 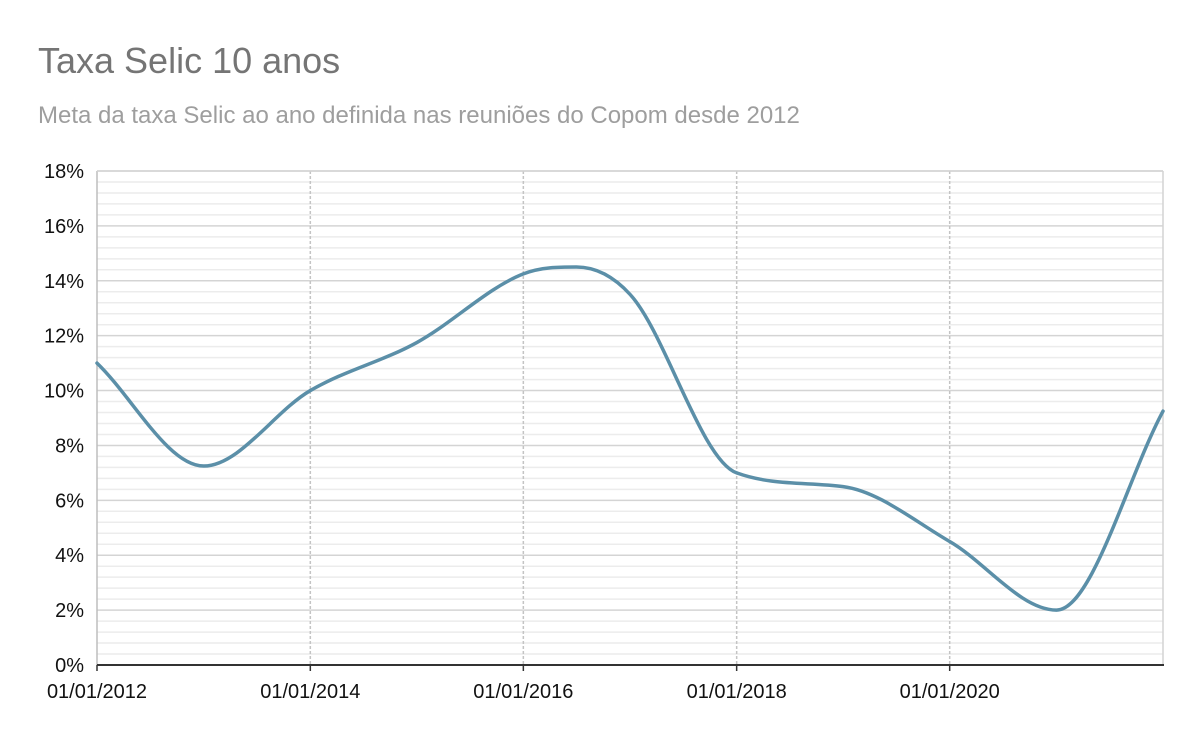 I want to click on y-tick-label: 6%, so click(x=69, y=501).